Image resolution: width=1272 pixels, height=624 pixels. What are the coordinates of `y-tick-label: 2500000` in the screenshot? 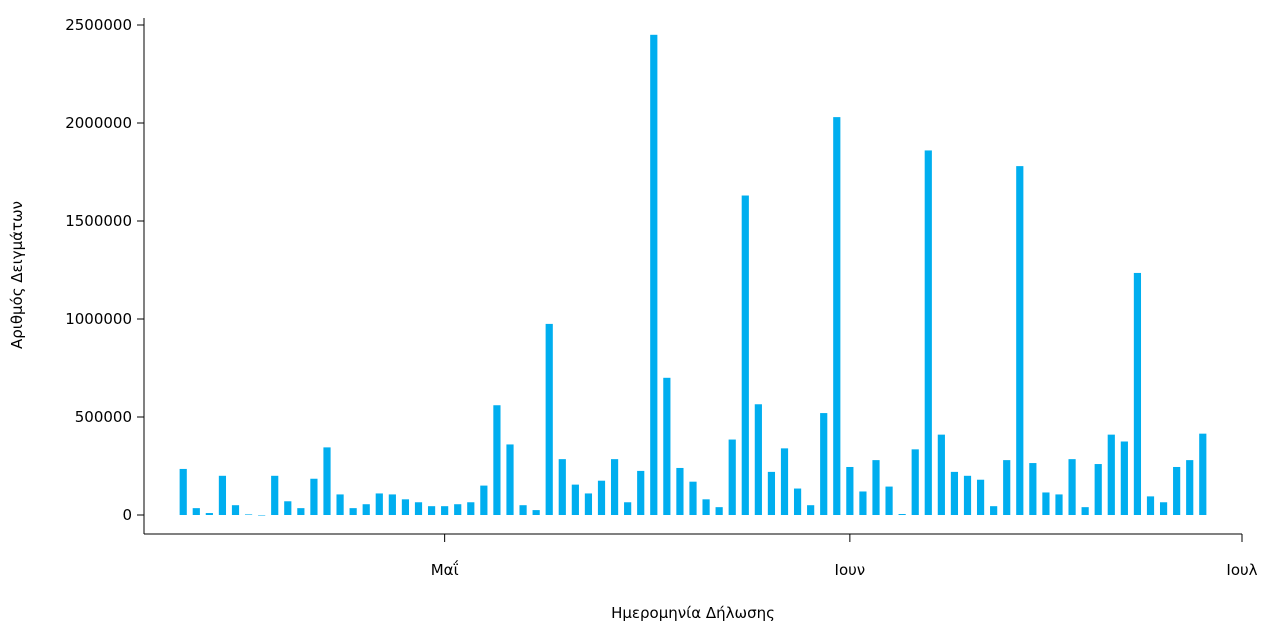 It's located at (98, 25).